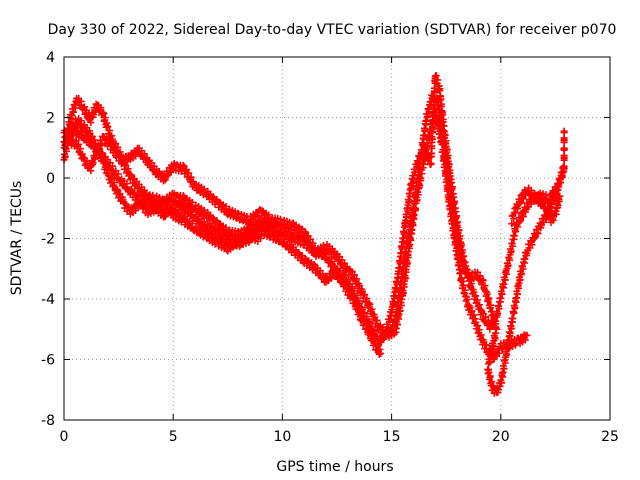 This screenshot has height=480, width=640. What do you see at coordinates (334, 467) in the screenshot?
I see `x-axis-label: GPS time / hours` at bounding box center [334, 467].